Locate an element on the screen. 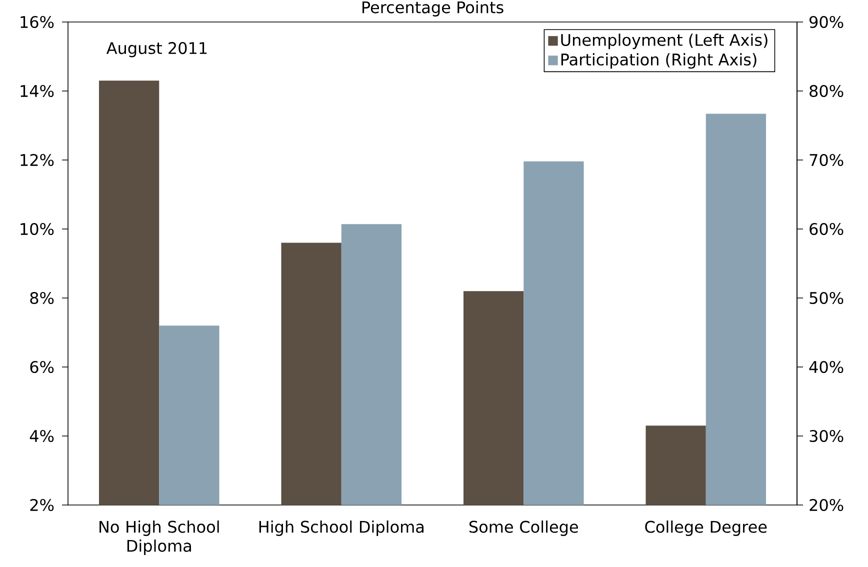  y2-tick-label: 70% is located at coordinates (827, 160).